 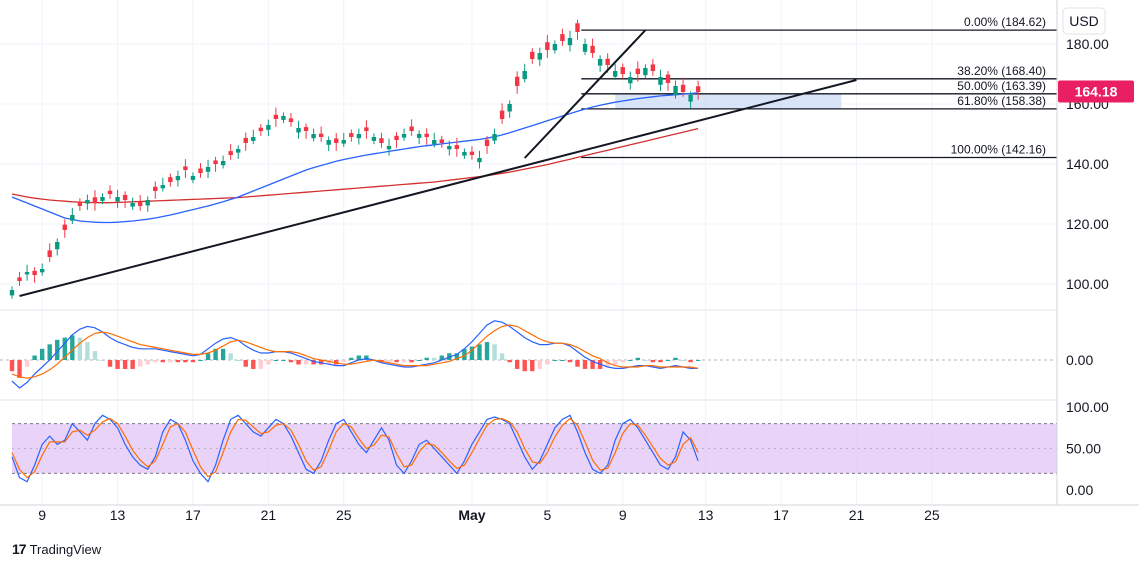 What do you see at coordinates (1087, 44) in the screenshot?
I see `y-axis-label: 180.00` at bounding box center [1087, 44].